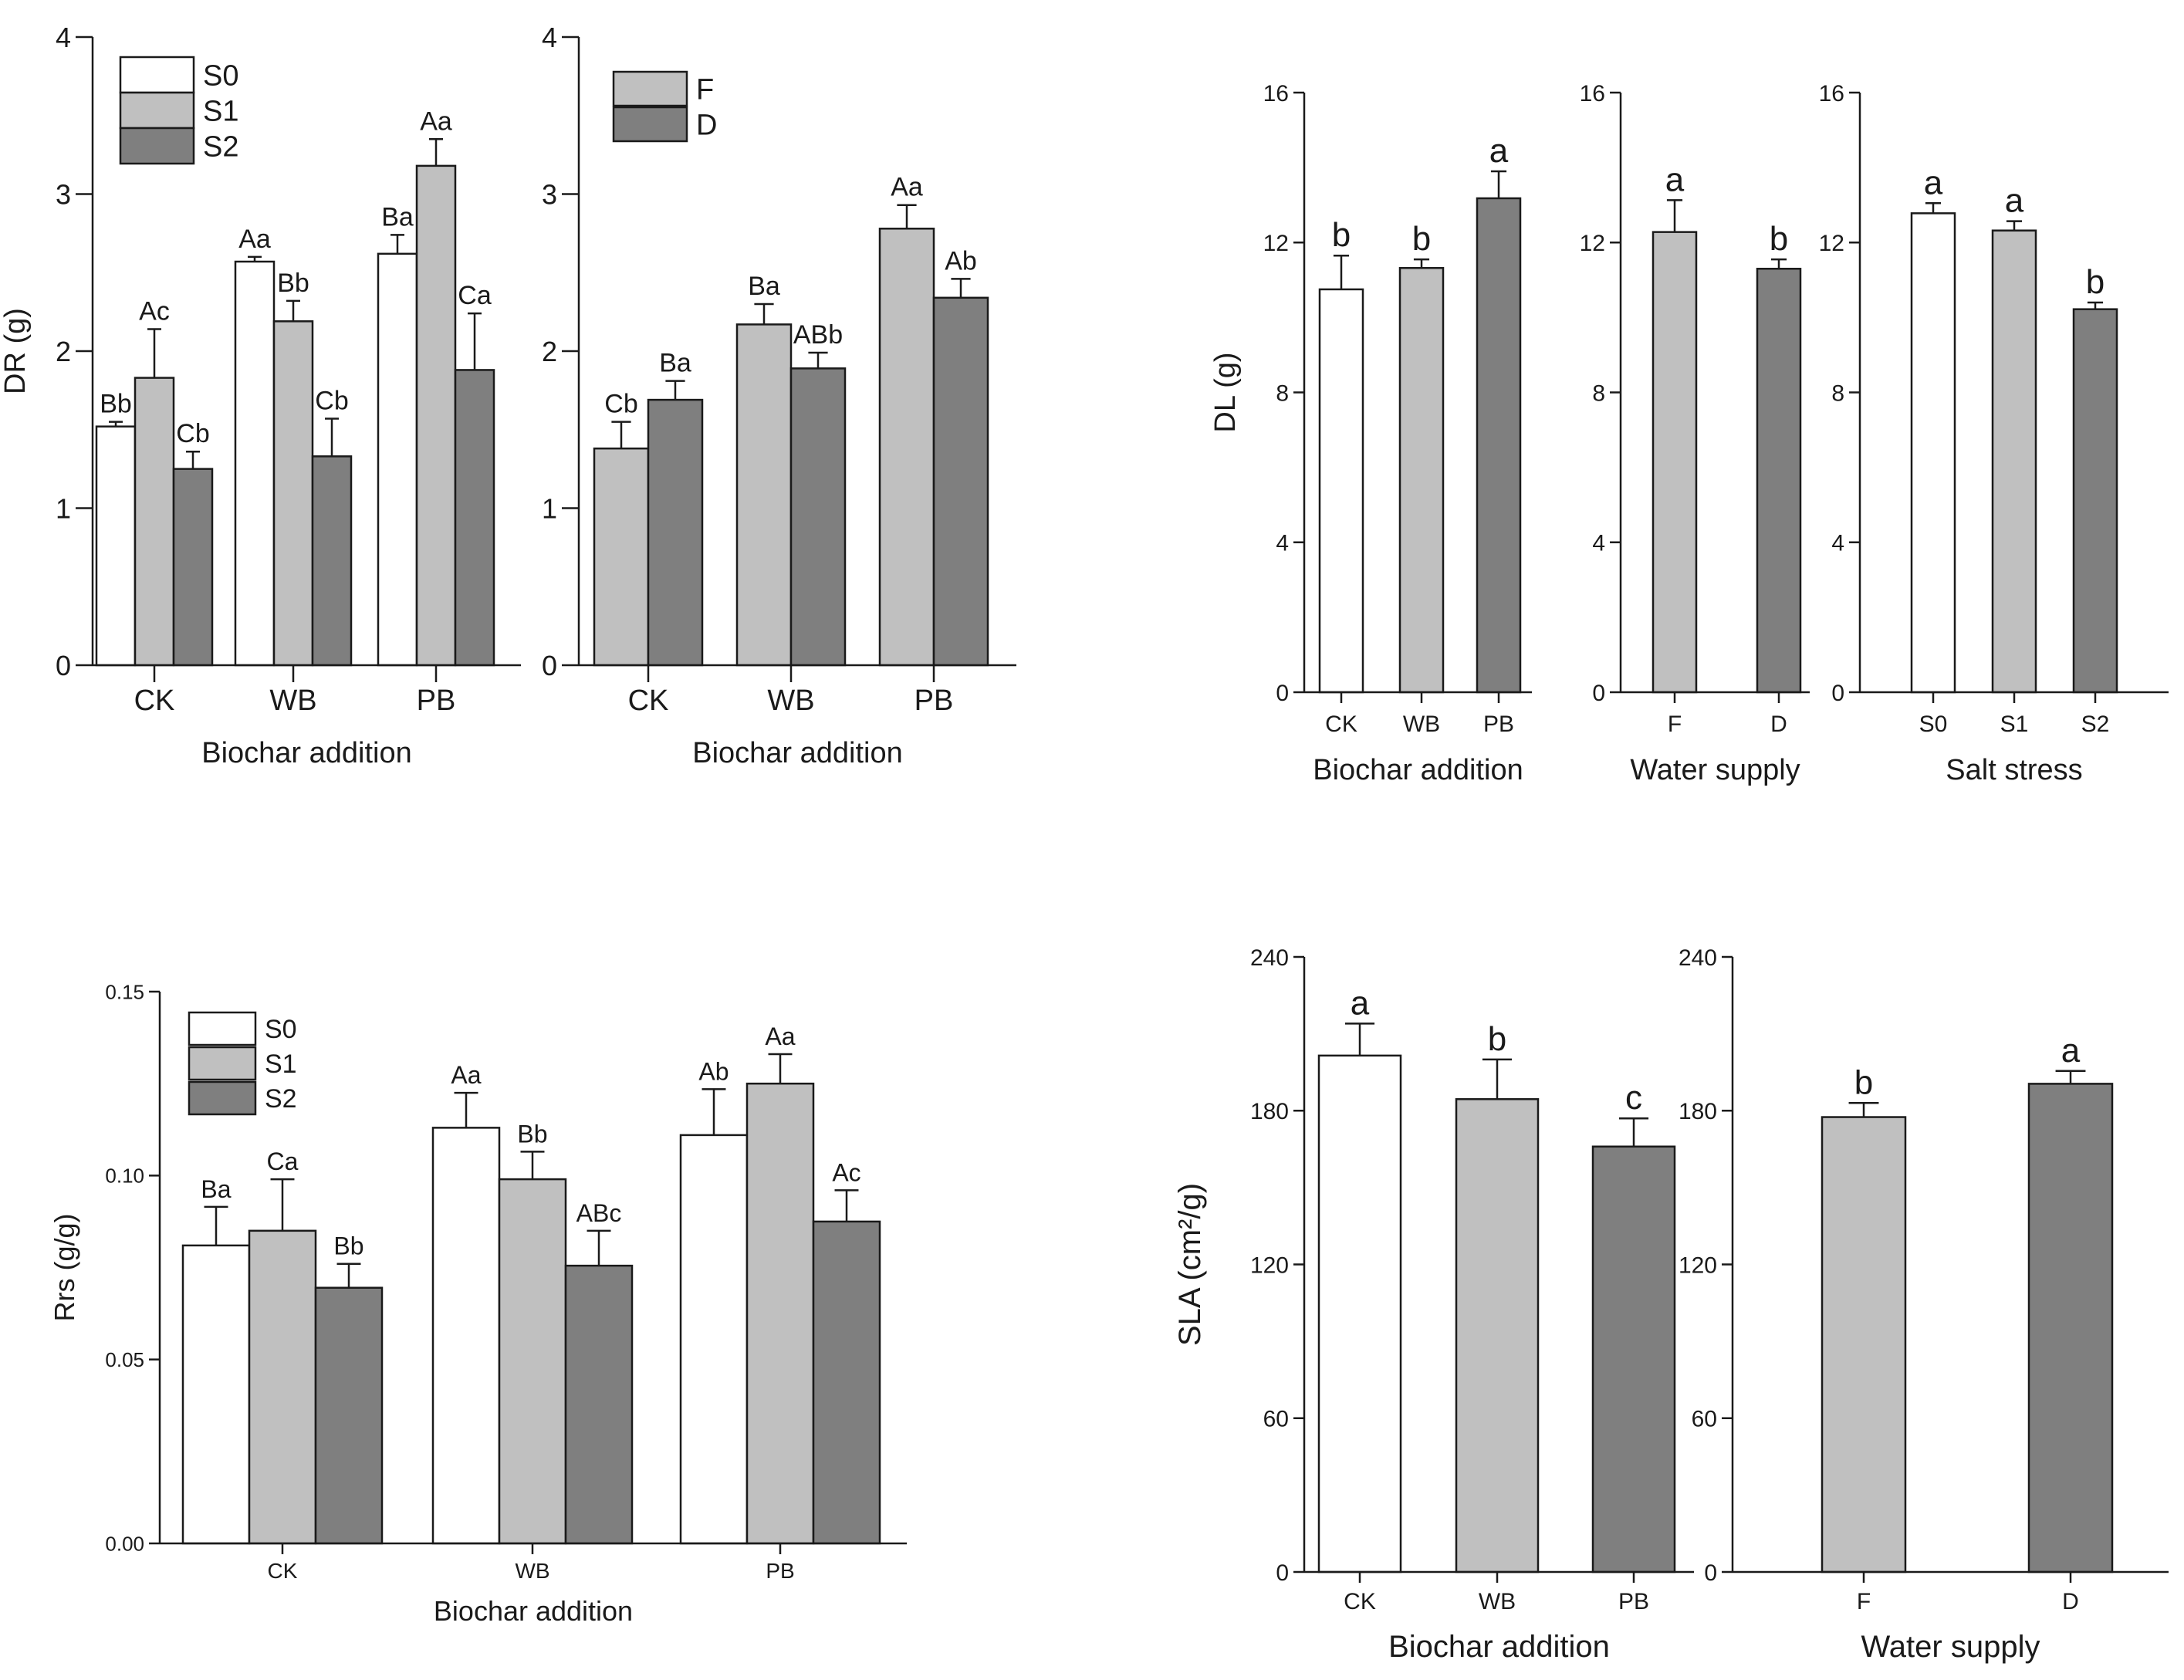  I want to click on y-tick-label: 0.10, so click(124, 1176).